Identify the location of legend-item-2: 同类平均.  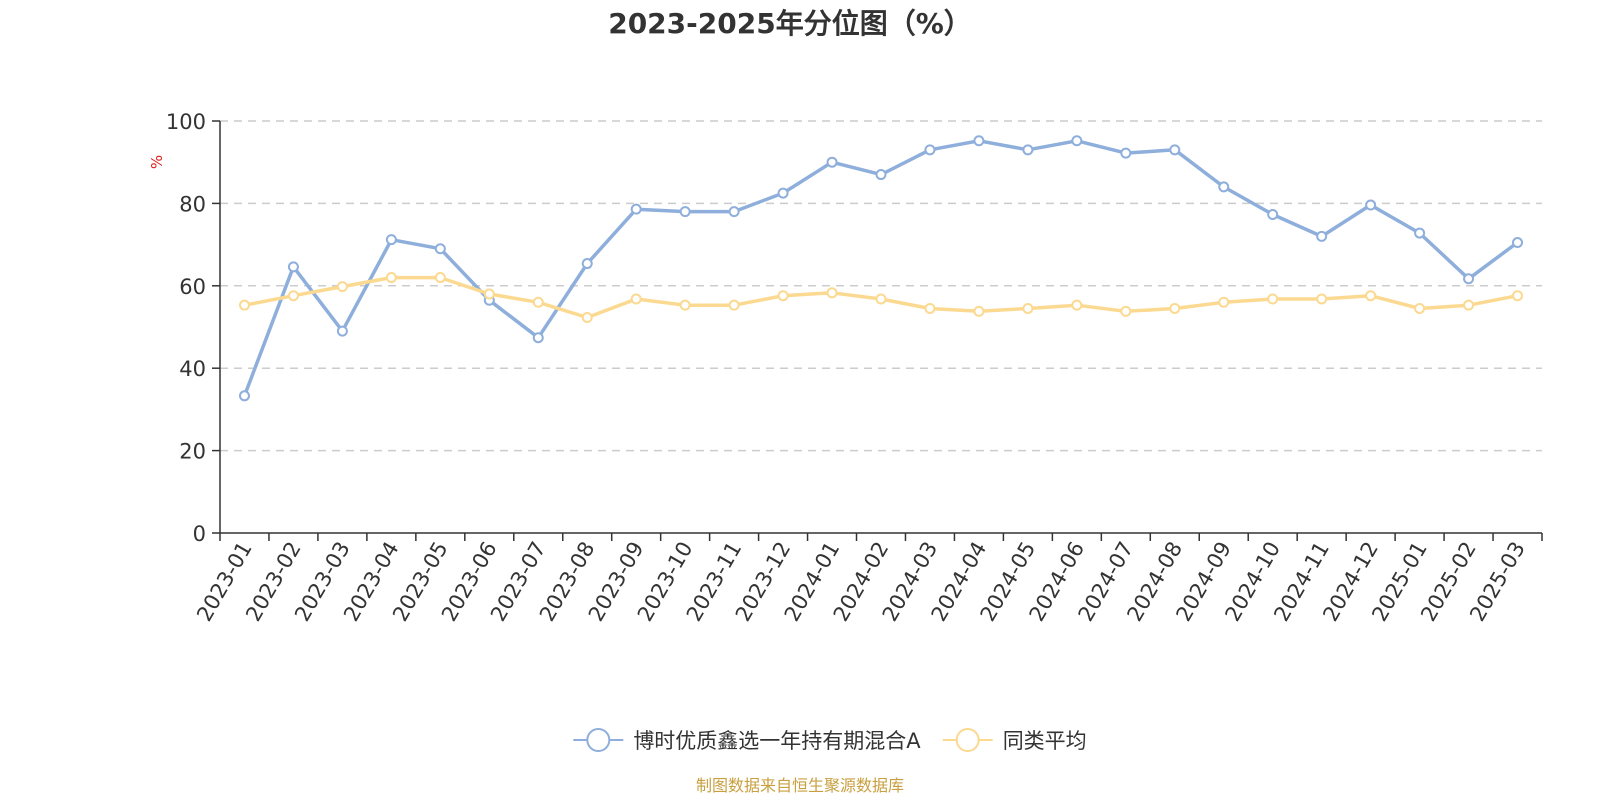
(1014, 740).